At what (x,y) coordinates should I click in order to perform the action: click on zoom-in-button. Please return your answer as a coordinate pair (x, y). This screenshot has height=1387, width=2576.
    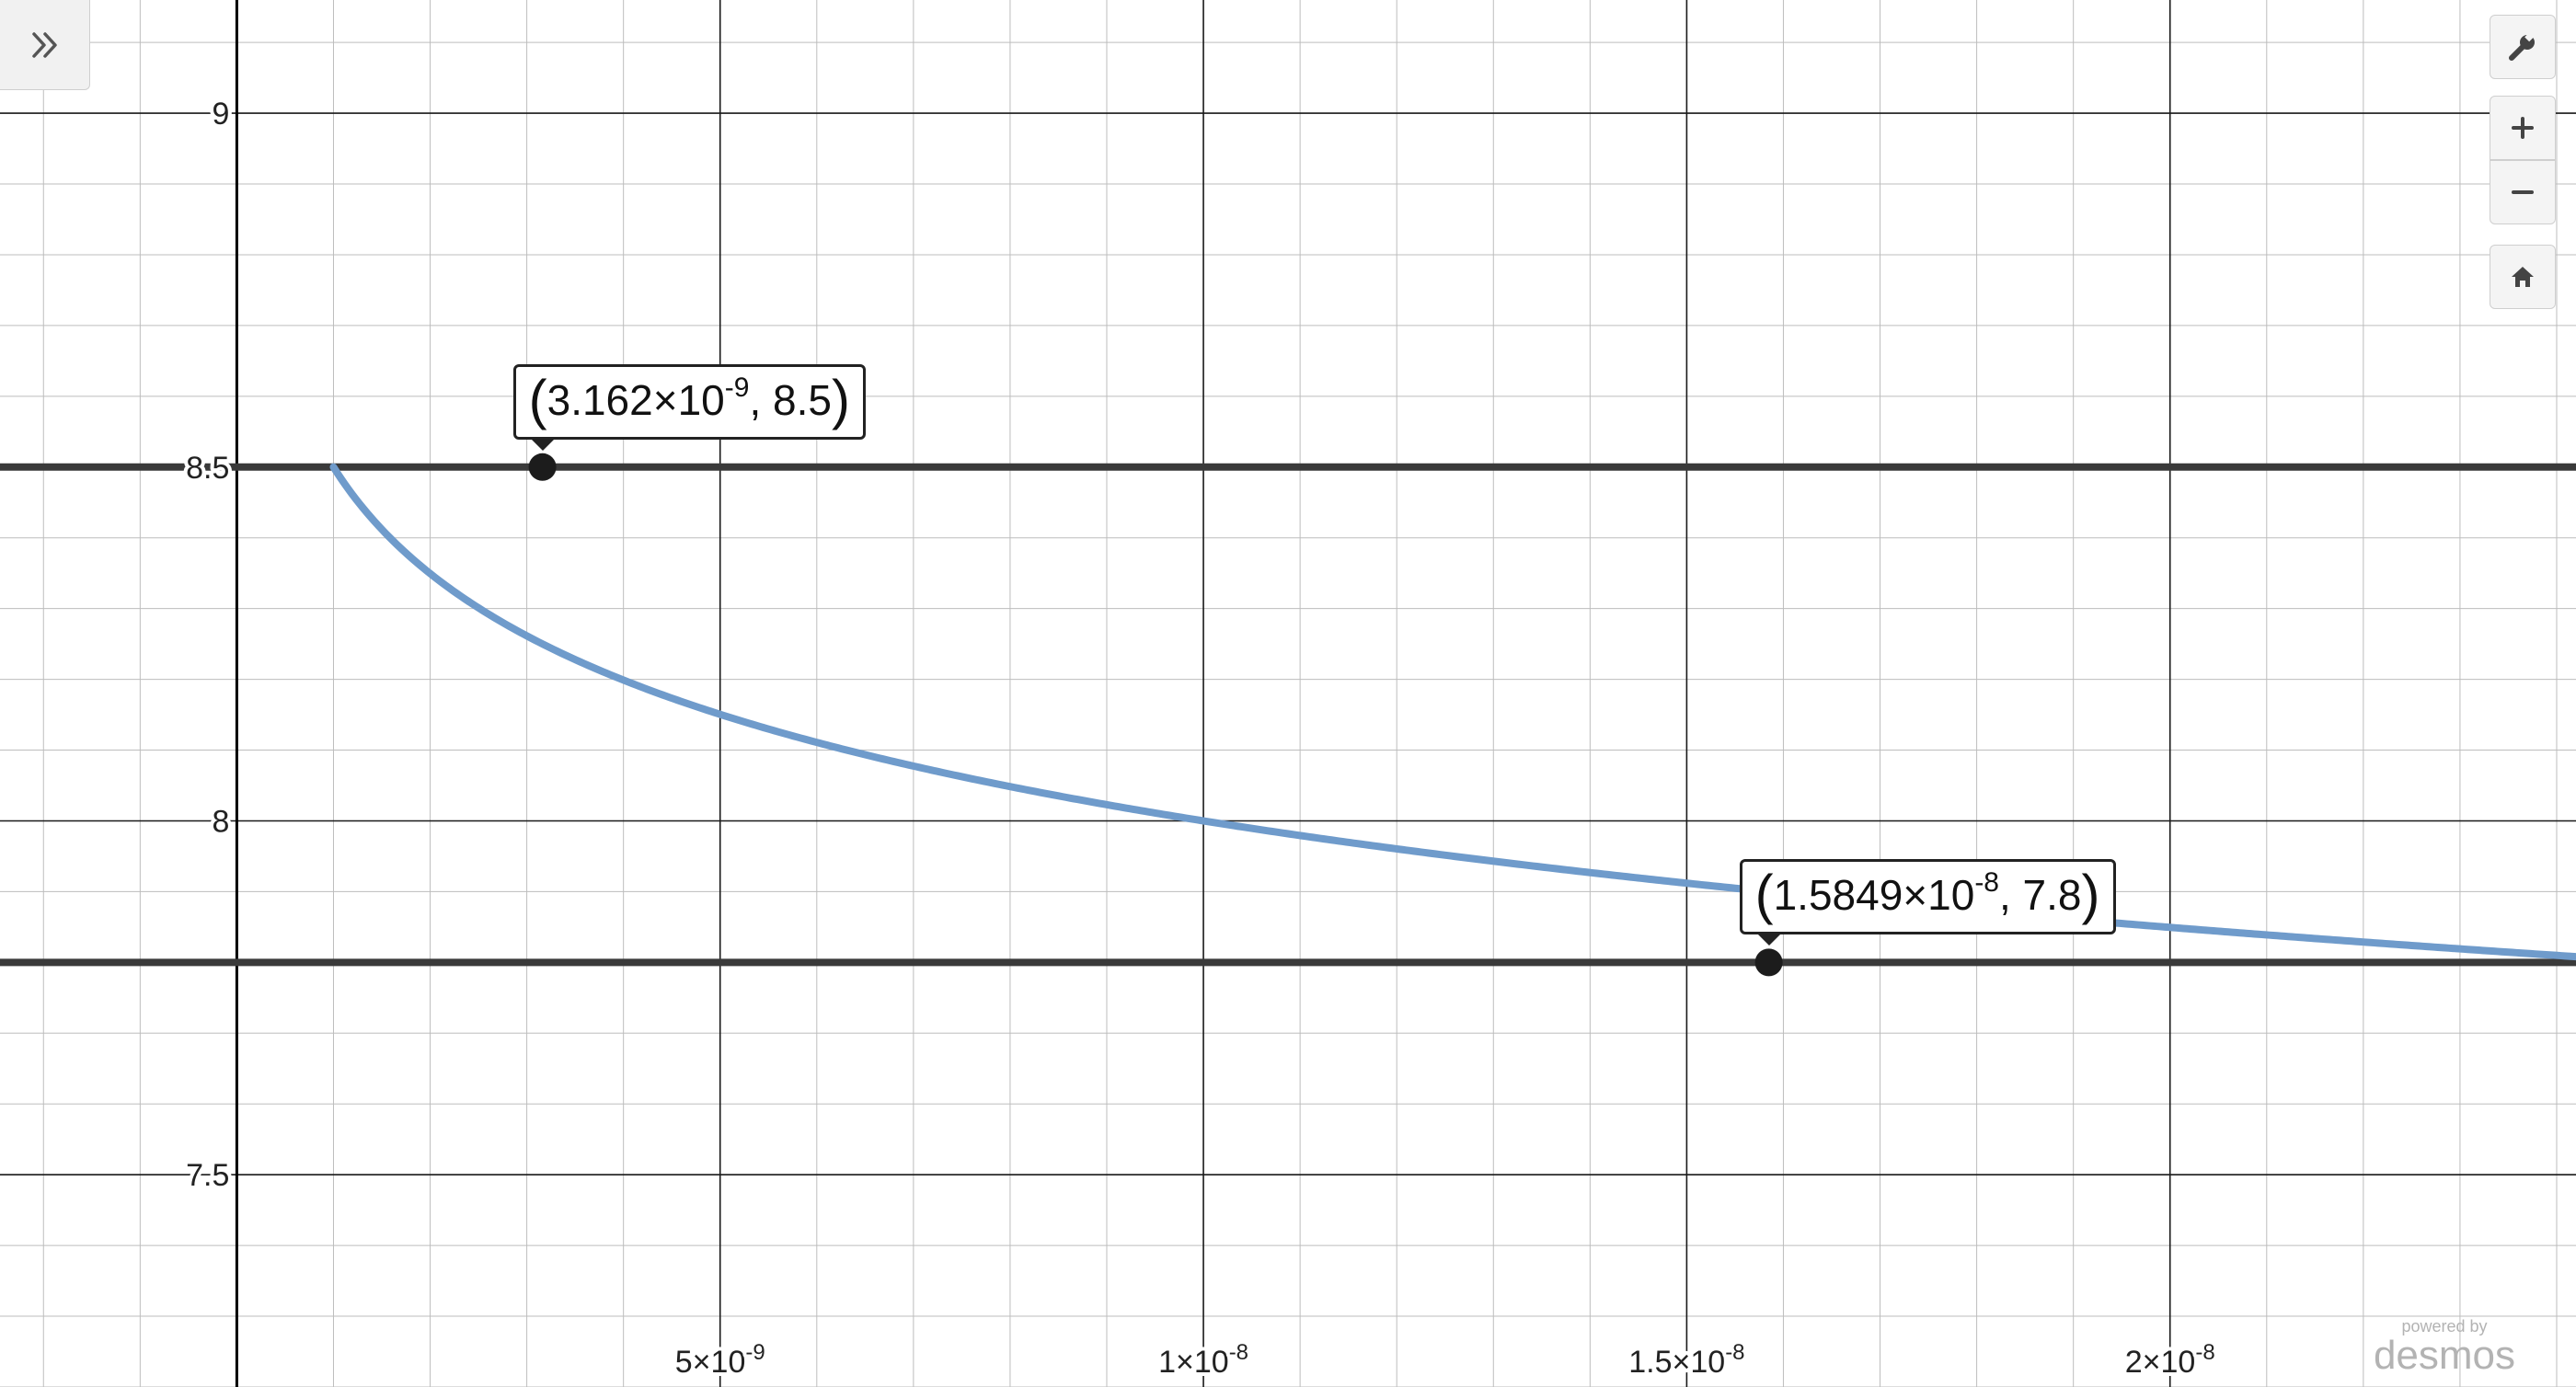
    Looking at the image, I should click on (2523, 128).